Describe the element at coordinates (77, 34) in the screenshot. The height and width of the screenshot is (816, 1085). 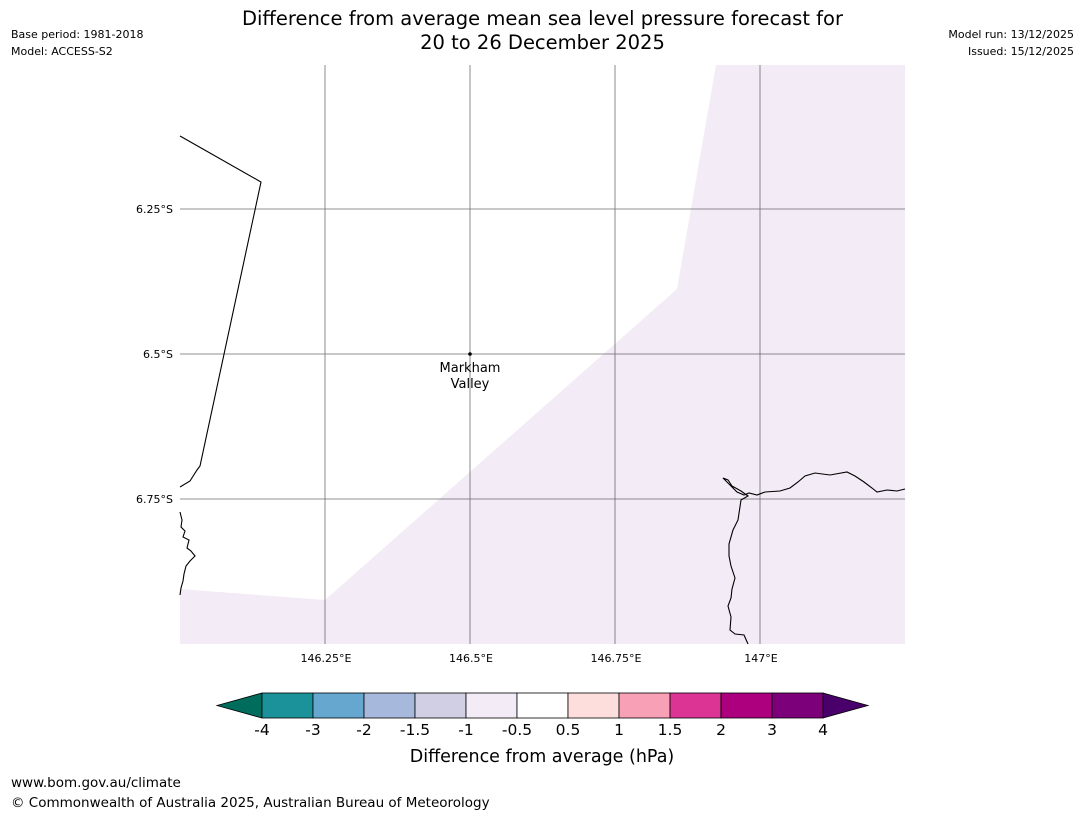
I see `base-period: Base period: 1981-2018` at that location.